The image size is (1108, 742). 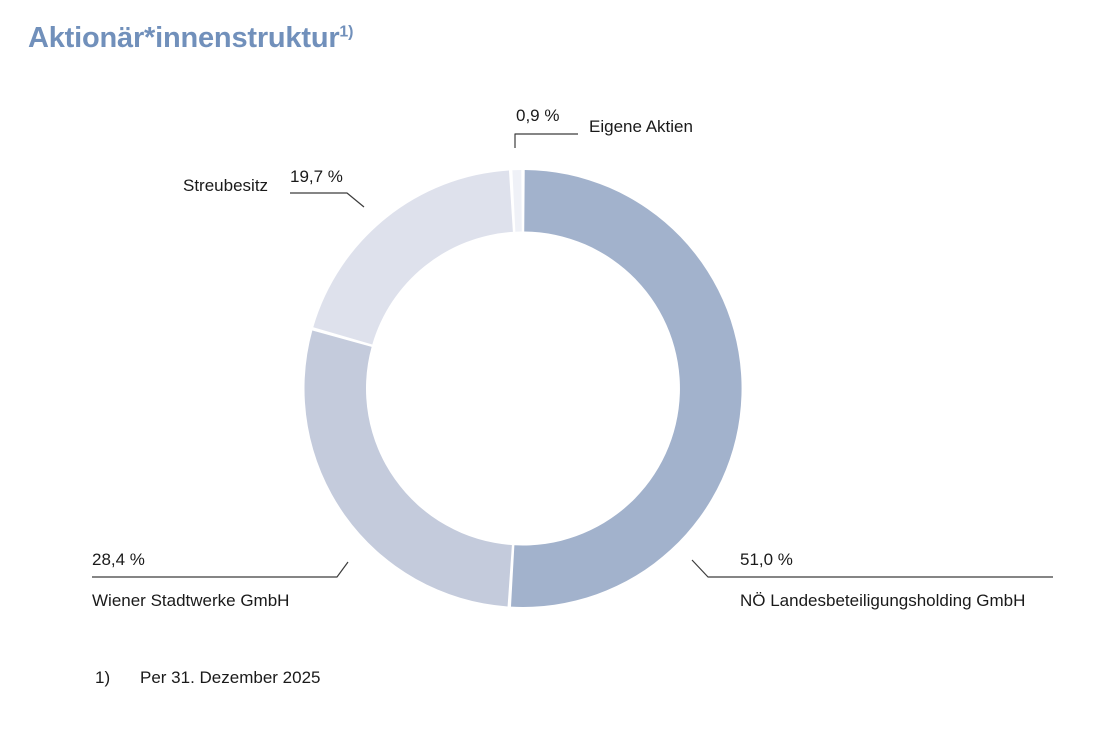 What do you see at coordinates (184, 38) in the screenshot?
I see `page-title-text: Aktionär*innenstruktur` at bounding box center [184, 38].